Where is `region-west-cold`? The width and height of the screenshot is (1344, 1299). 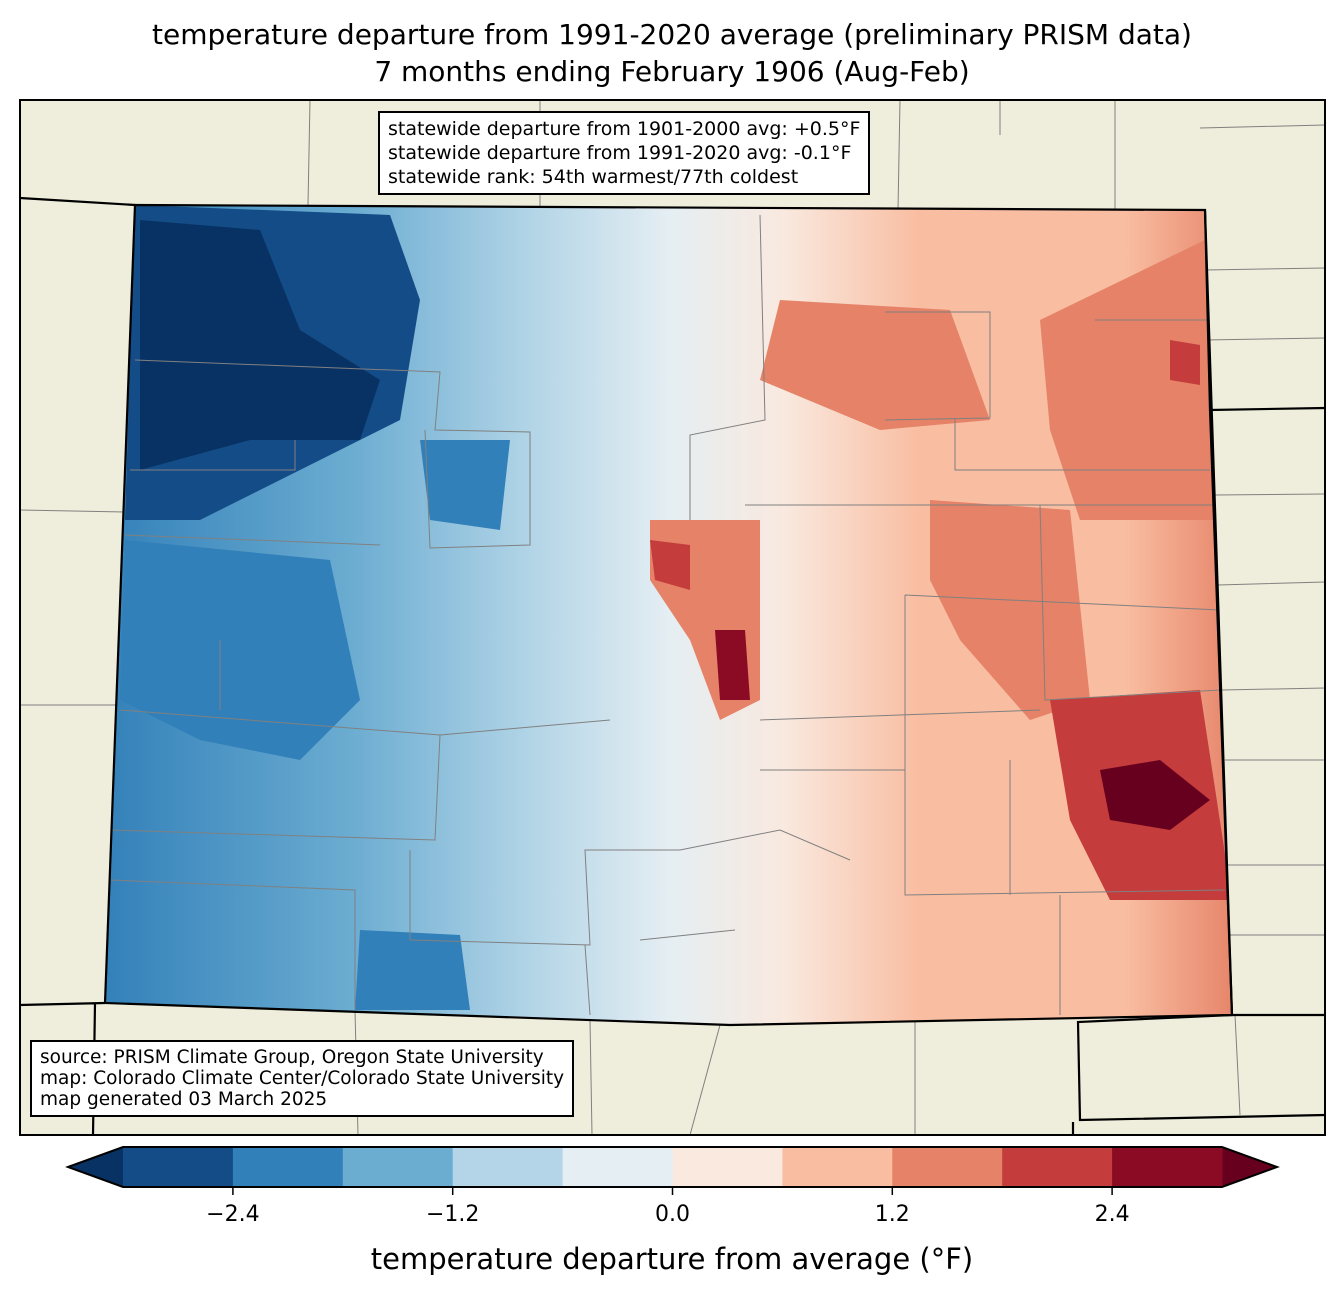
region-west-cold is located at coordinates (240, 650).